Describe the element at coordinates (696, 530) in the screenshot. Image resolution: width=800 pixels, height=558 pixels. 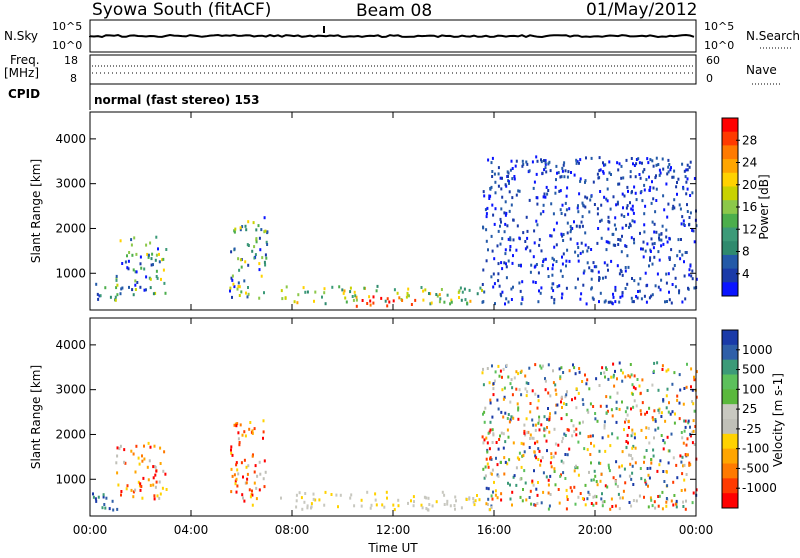
I see `x-tick-label: 00:00` at that location.